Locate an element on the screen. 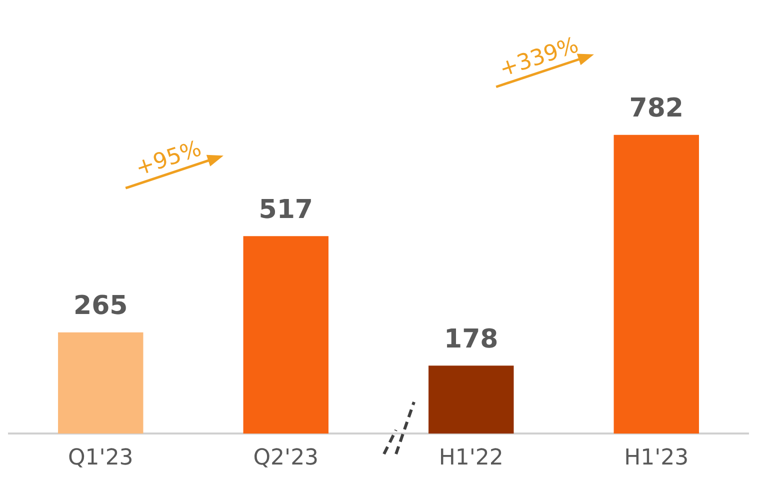  data-label: 178 is located at coordinates (471, 339).